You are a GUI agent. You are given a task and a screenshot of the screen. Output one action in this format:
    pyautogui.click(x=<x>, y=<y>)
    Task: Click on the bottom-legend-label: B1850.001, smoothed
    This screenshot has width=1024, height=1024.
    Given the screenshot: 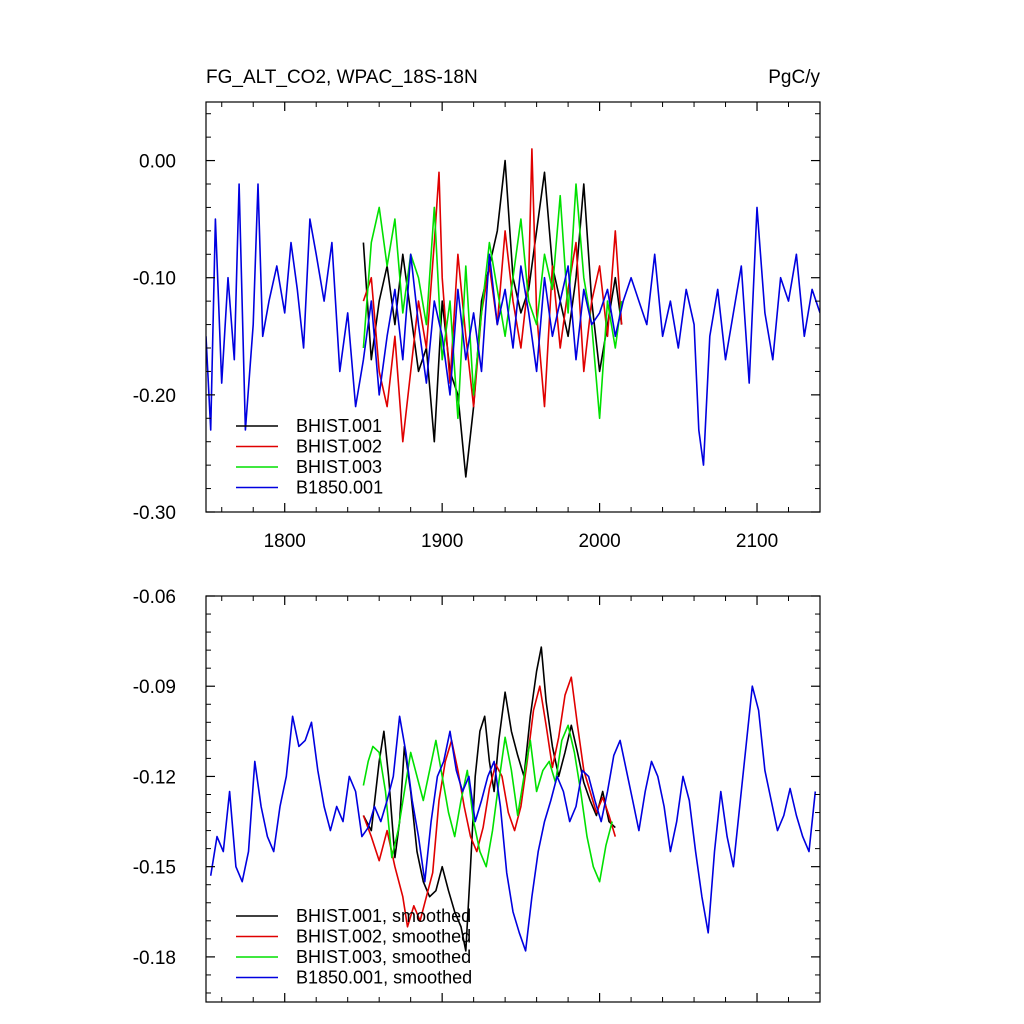 What is the action you would take?
    pyautogui.click(x=384, y=978)
    